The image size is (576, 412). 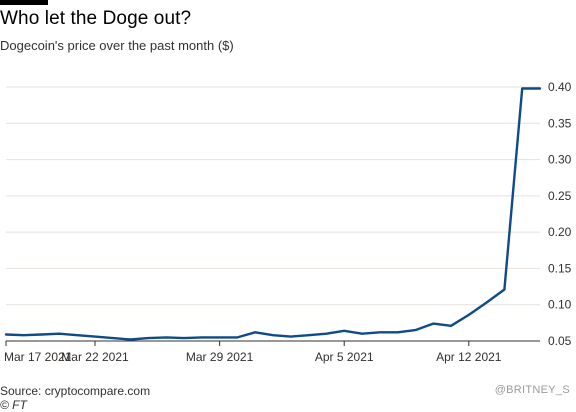 I want to click on watermark: @BRITNEY_S, so click(x=532, y=390).